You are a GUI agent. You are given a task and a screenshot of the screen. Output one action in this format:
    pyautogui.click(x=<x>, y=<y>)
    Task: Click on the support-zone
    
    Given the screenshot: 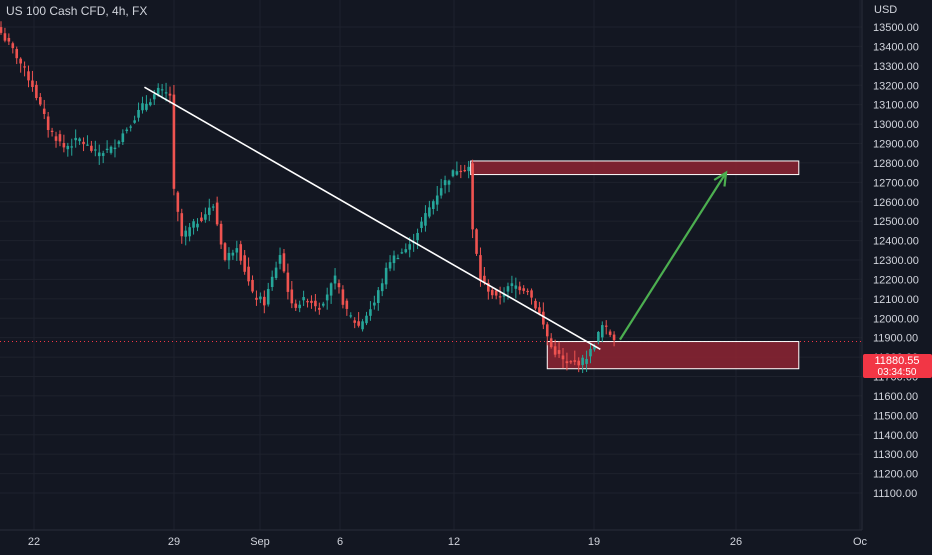 What is the action you would take?
    pyautogui.click(x=673, y=355)
    